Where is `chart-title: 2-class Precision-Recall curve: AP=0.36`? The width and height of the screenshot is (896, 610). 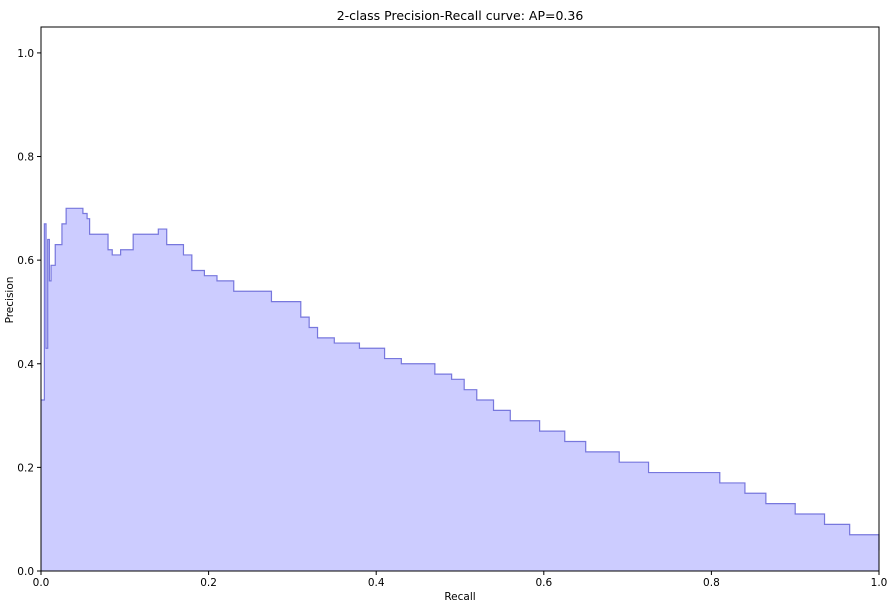 chart-title: 2-class Precision-Recall curve: AP=0.36 is located at coordinates (460, 15).